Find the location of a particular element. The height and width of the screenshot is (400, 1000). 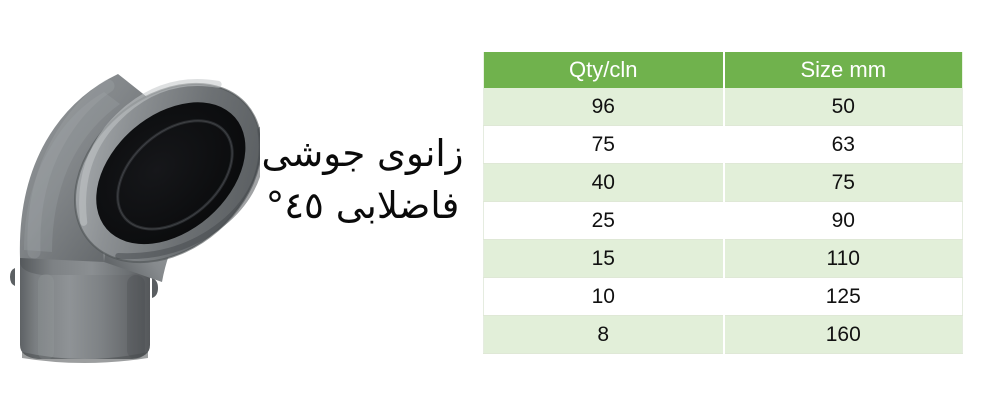

cell-qty: 25 is located at coordinates (604, 220).